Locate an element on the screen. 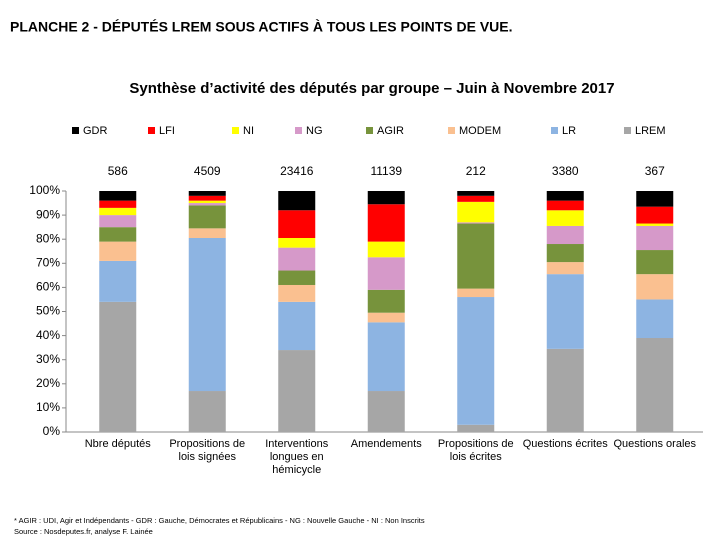  legend-label: LR is located at coordinates (569, 131).